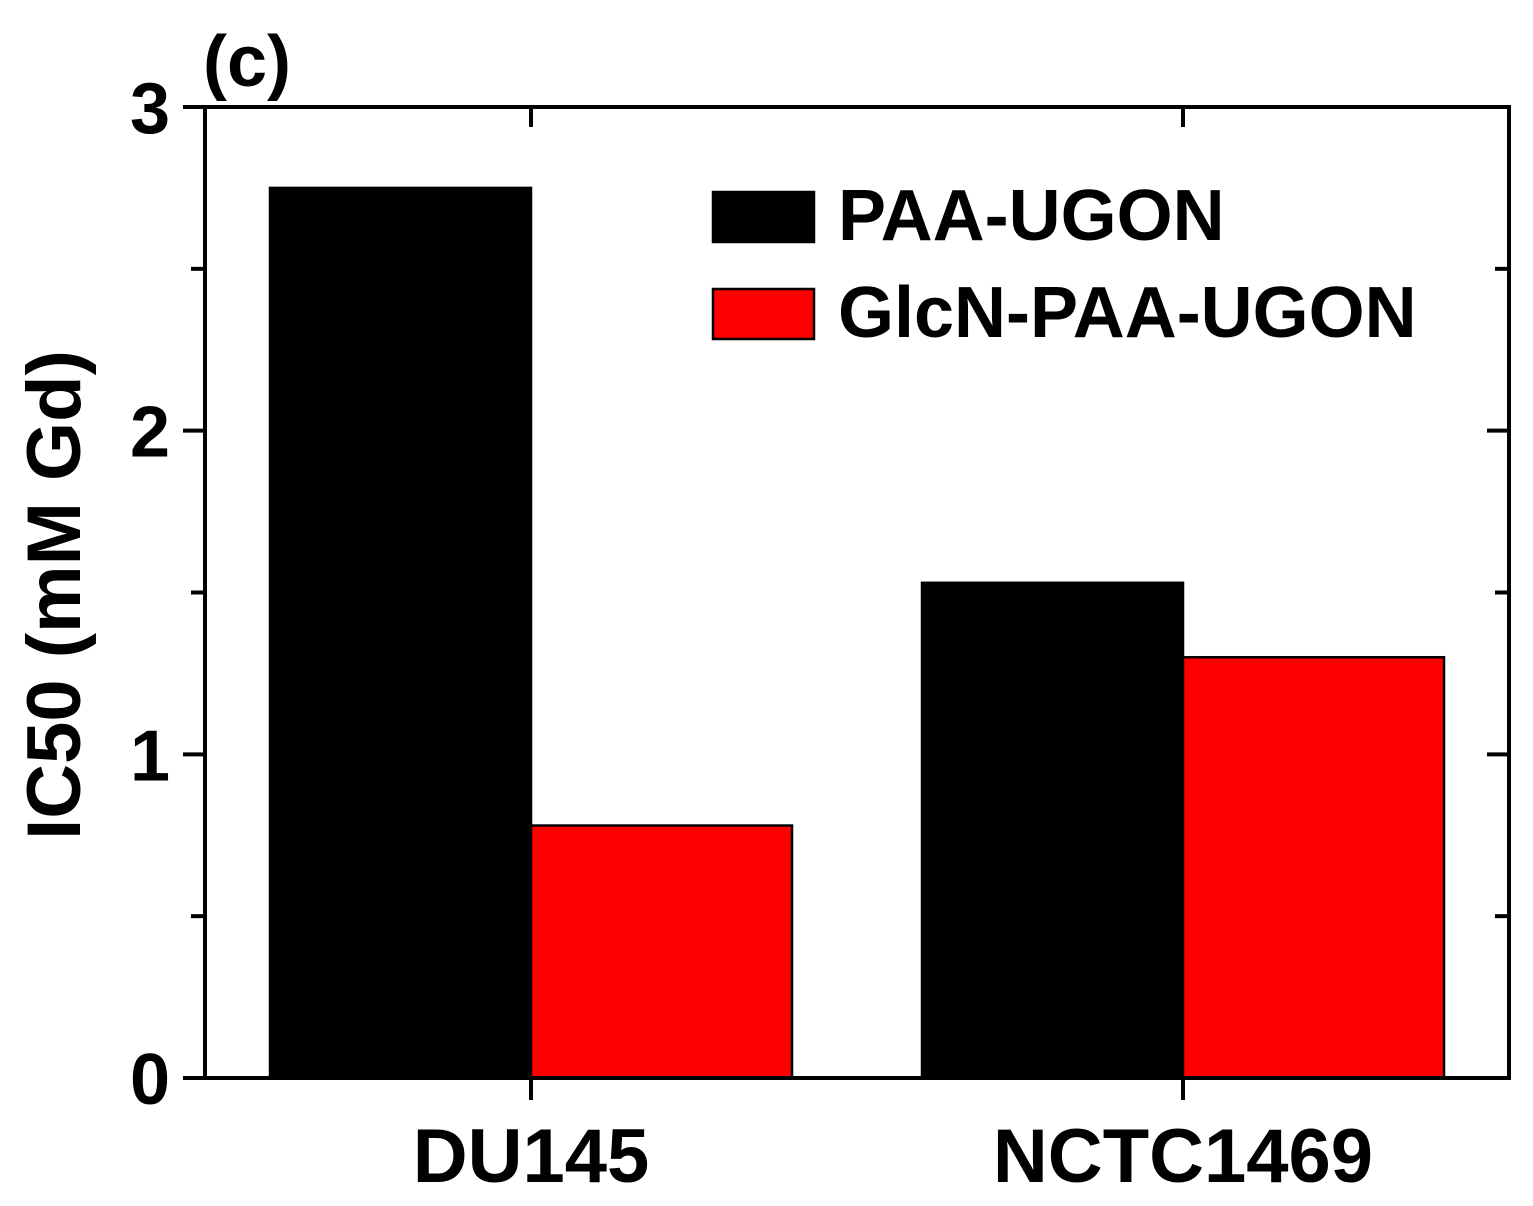 Image resolution: width=1533 pixels, height=1206 pixels. Describe the element at coordinates (150, 1080) in the screenshot. I see `y-tick-label: 0` at that location.